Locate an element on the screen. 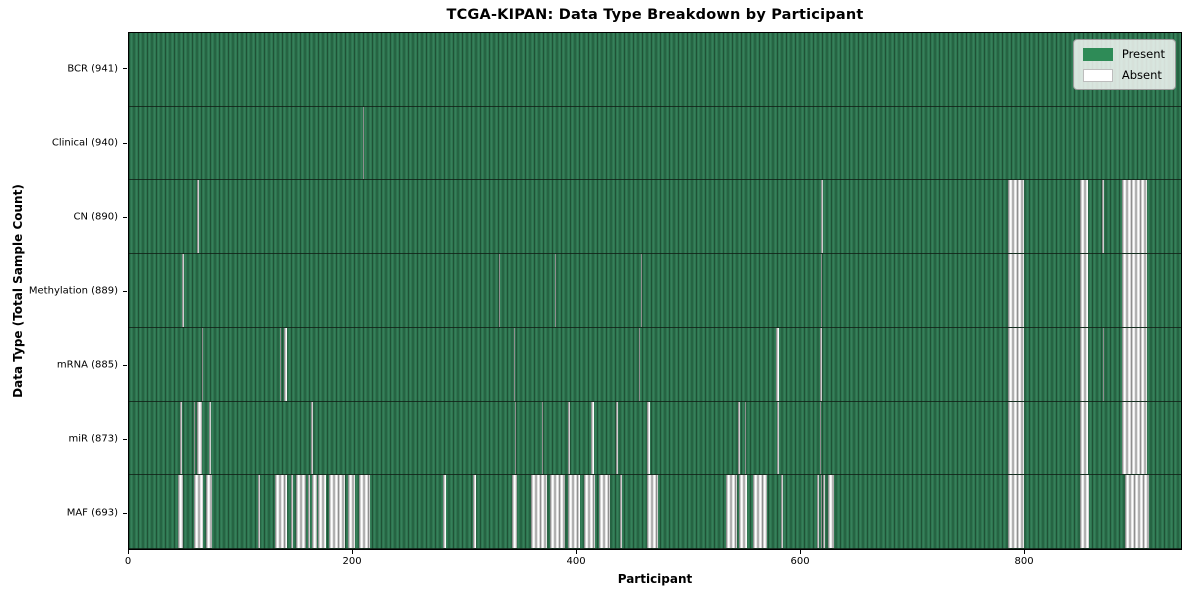  legend-swatch-present is located at coordinates (1097, 54).